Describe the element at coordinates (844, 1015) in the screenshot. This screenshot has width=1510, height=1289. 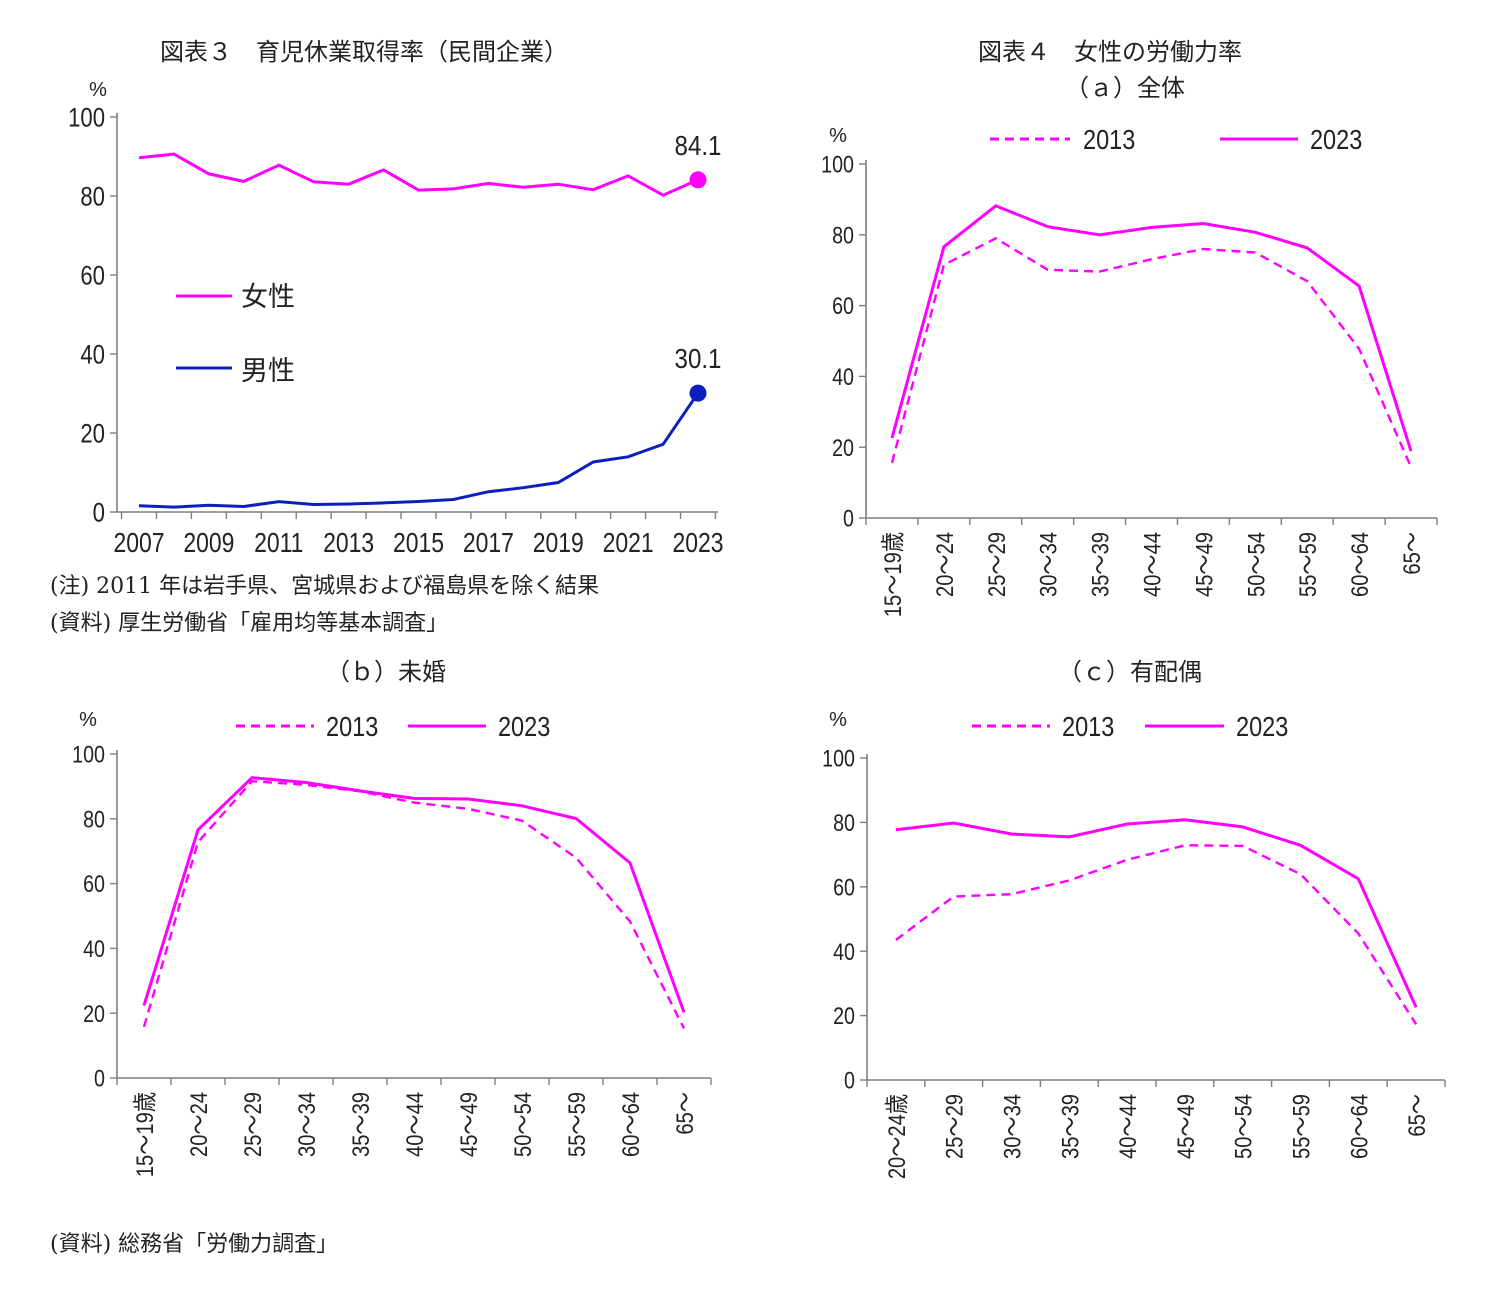
I see `fig4c-y-tick-label: 20` at that location.